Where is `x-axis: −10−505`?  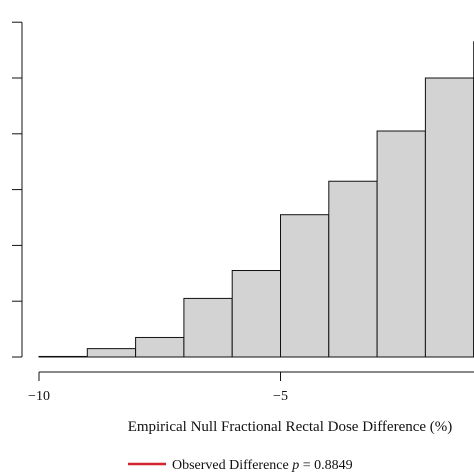 x-axis: −10−505 is located at coordinates (251, 387).